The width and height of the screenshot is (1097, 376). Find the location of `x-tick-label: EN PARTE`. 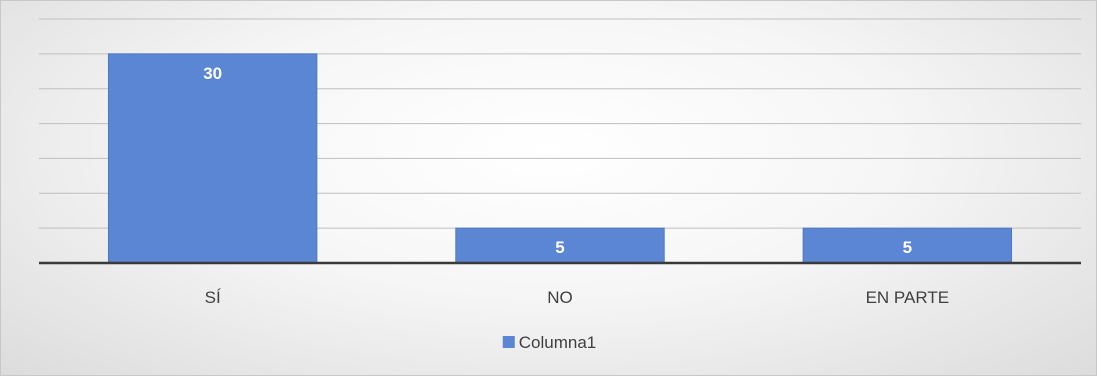

x-tick-label: EN PARTE is located at coordinates (907, 297).